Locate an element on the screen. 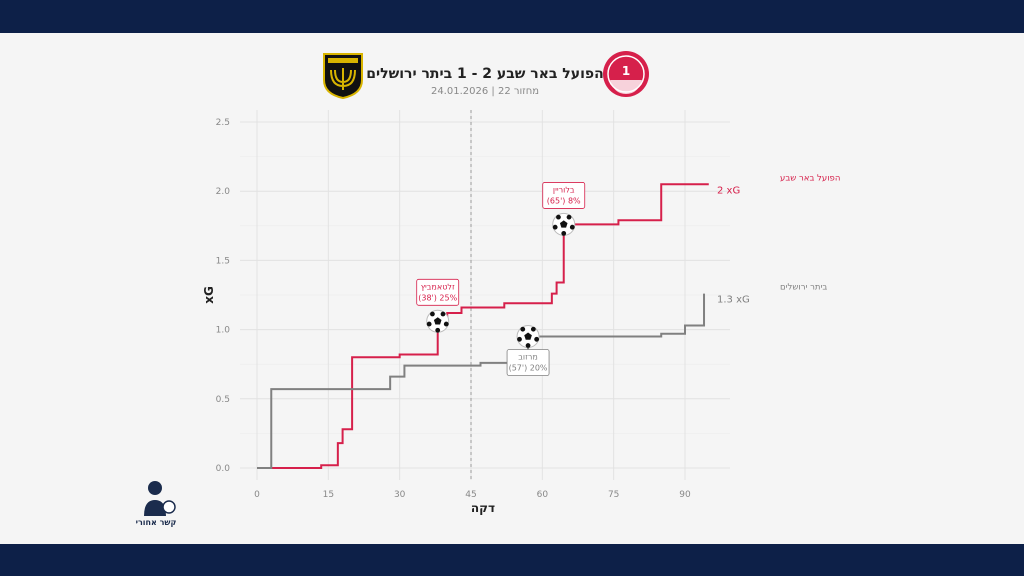 This screenshot has height=576, width=1024. x-tick-label: 60 is located at coordinates (543, 495).